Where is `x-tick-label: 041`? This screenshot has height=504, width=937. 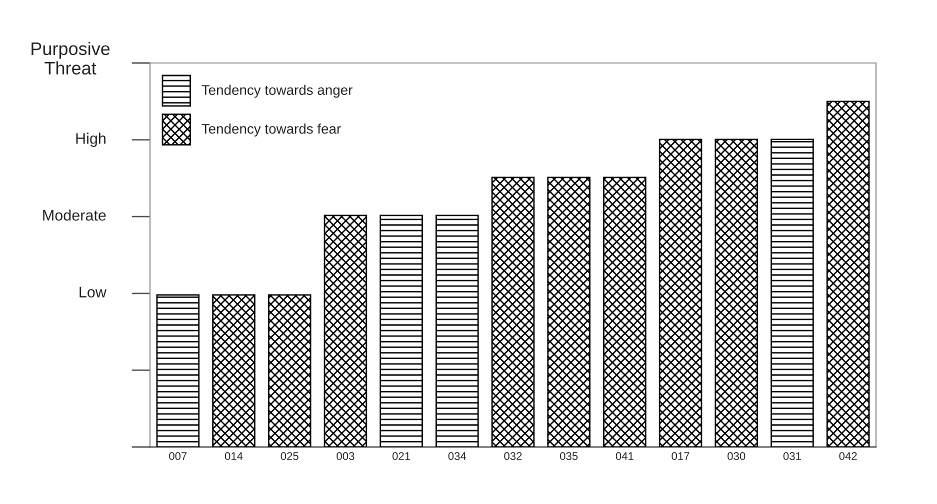 x-tick-label: 041 is located at coordinates (625, 456).